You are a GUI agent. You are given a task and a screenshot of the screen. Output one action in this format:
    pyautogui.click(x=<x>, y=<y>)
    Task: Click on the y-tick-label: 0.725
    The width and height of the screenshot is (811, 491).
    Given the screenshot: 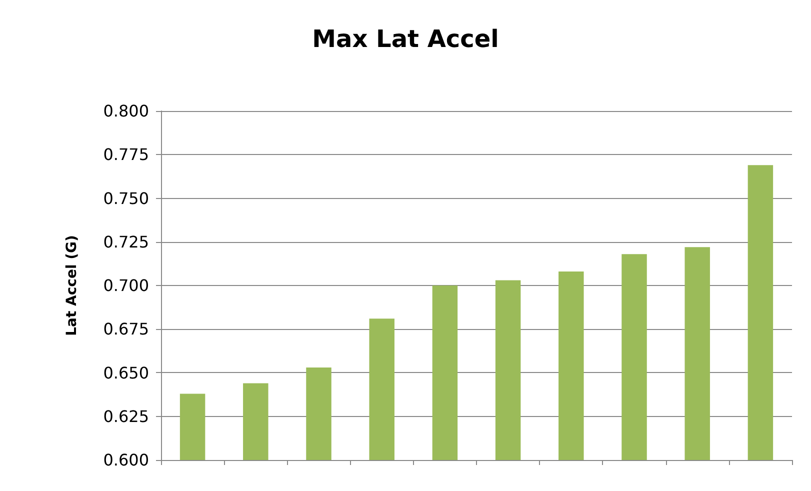 What is the action you would take?
    pyautogui.click(x=126, y=242)
    